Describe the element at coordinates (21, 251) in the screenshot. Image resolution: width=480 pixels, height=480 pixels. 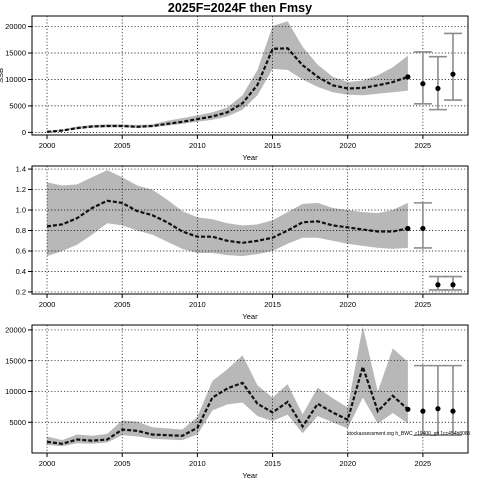
I see `y-tick-label: 0.6` at that location.